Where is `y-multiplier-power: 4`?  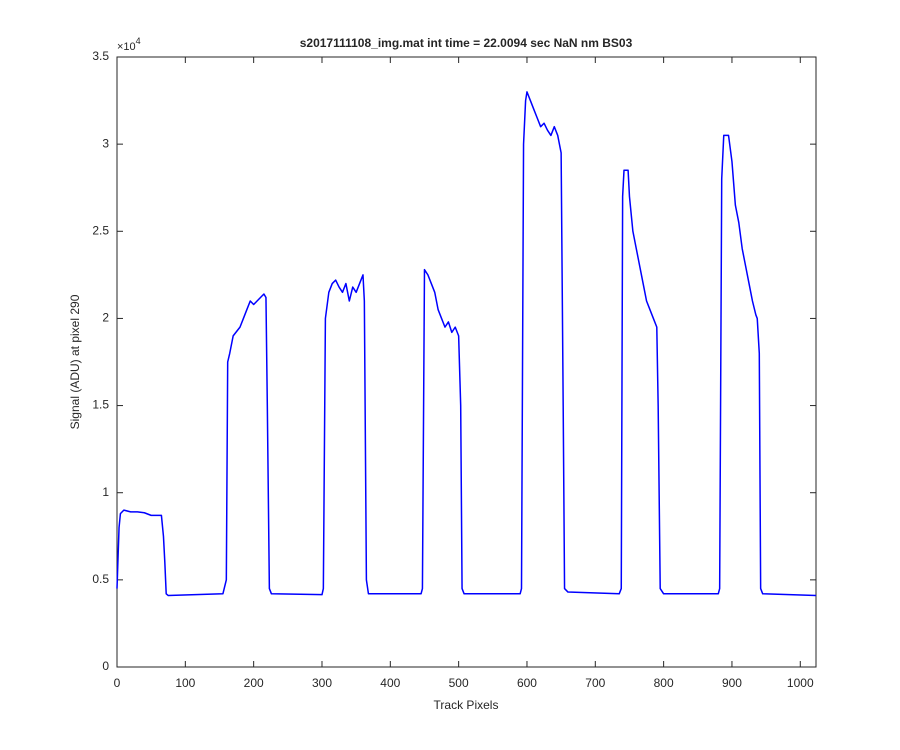
y-multiplier-power: 4 is located at coordinates (138, 41).